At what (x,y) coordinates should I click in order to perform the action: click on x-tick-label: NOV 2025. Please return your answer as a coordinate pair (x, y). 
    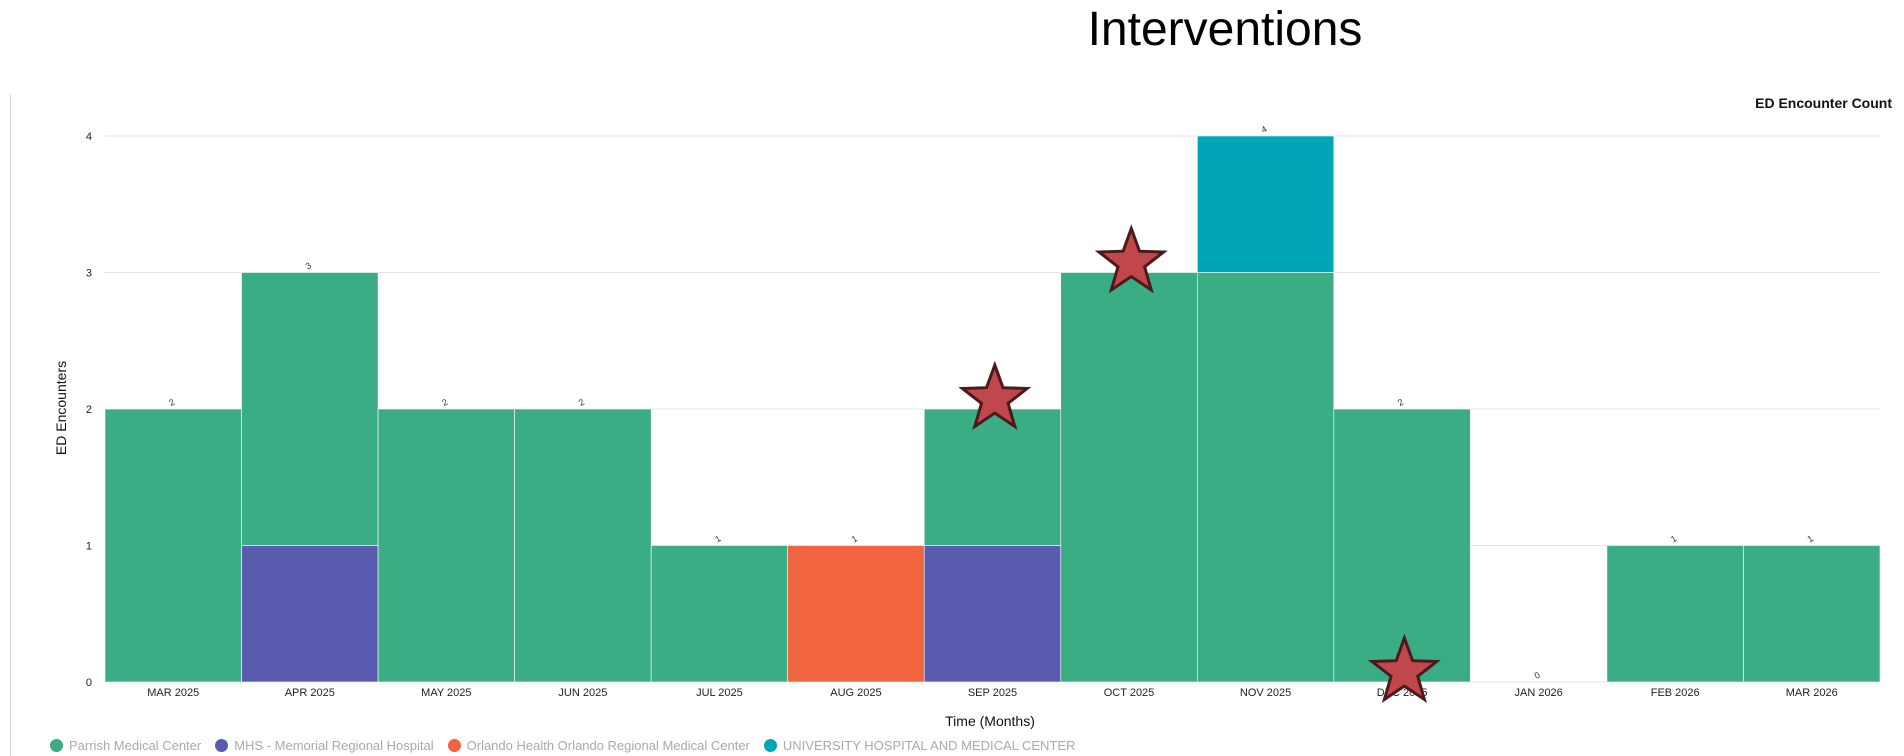
    Looking at the image, I should click on (1265, 693).